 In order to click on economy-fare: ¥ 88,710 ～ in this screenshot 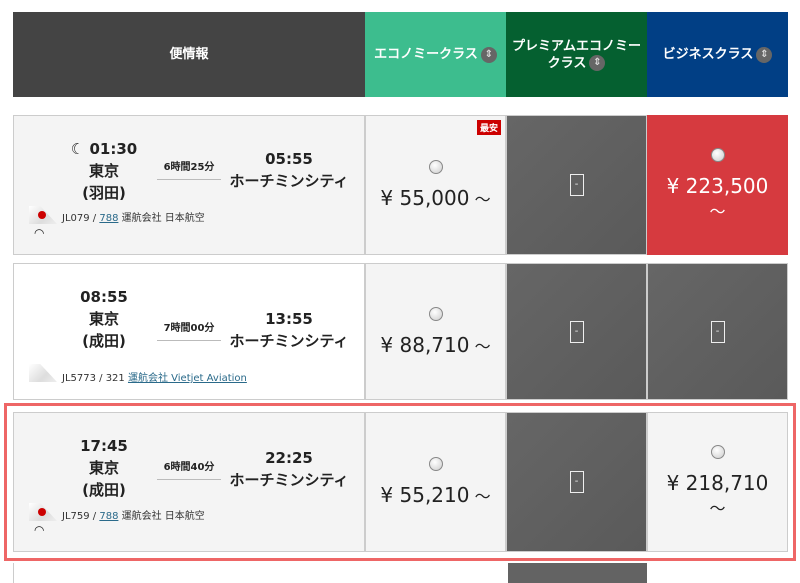, I will do `click(435, 331)`.